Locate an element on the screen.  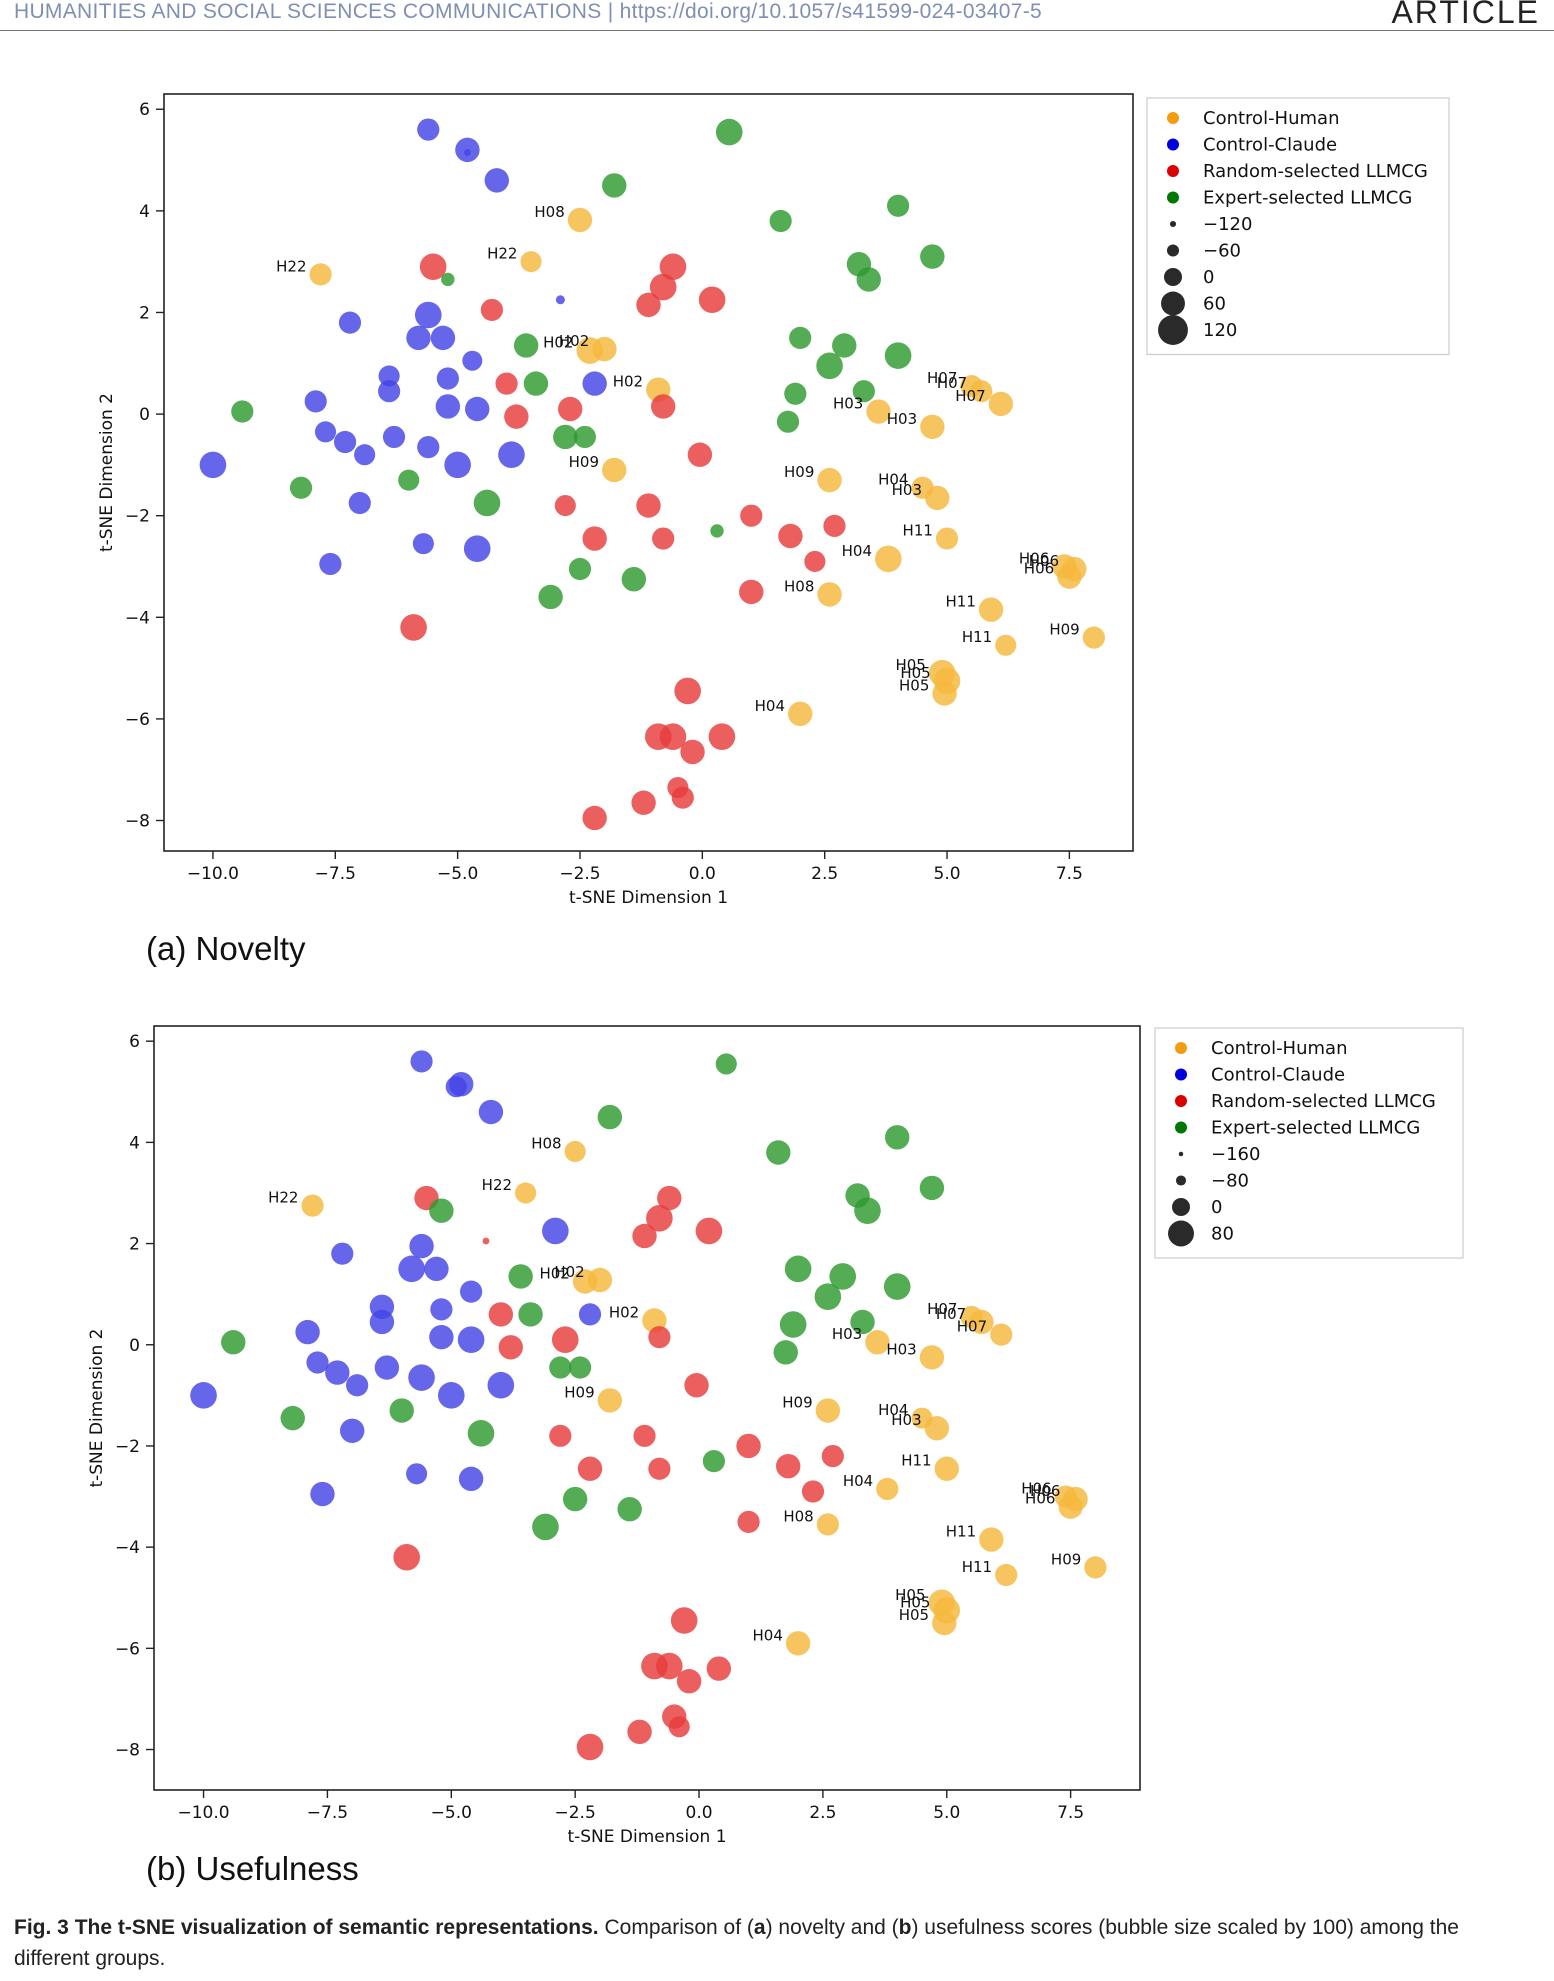
point-label: H22 is located at coordinates (502, 254).